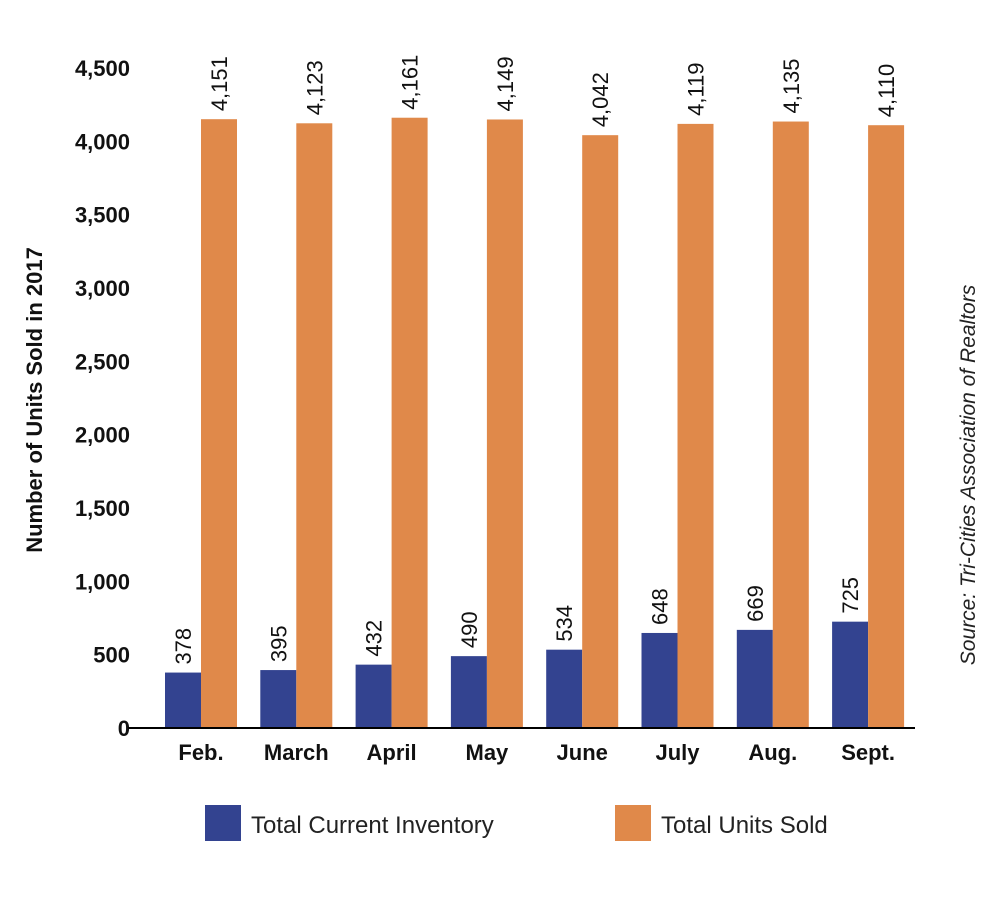  Describe the element at coordinates (124, 728) in the screenshot. I see `y-tick-label: 0` at that location.